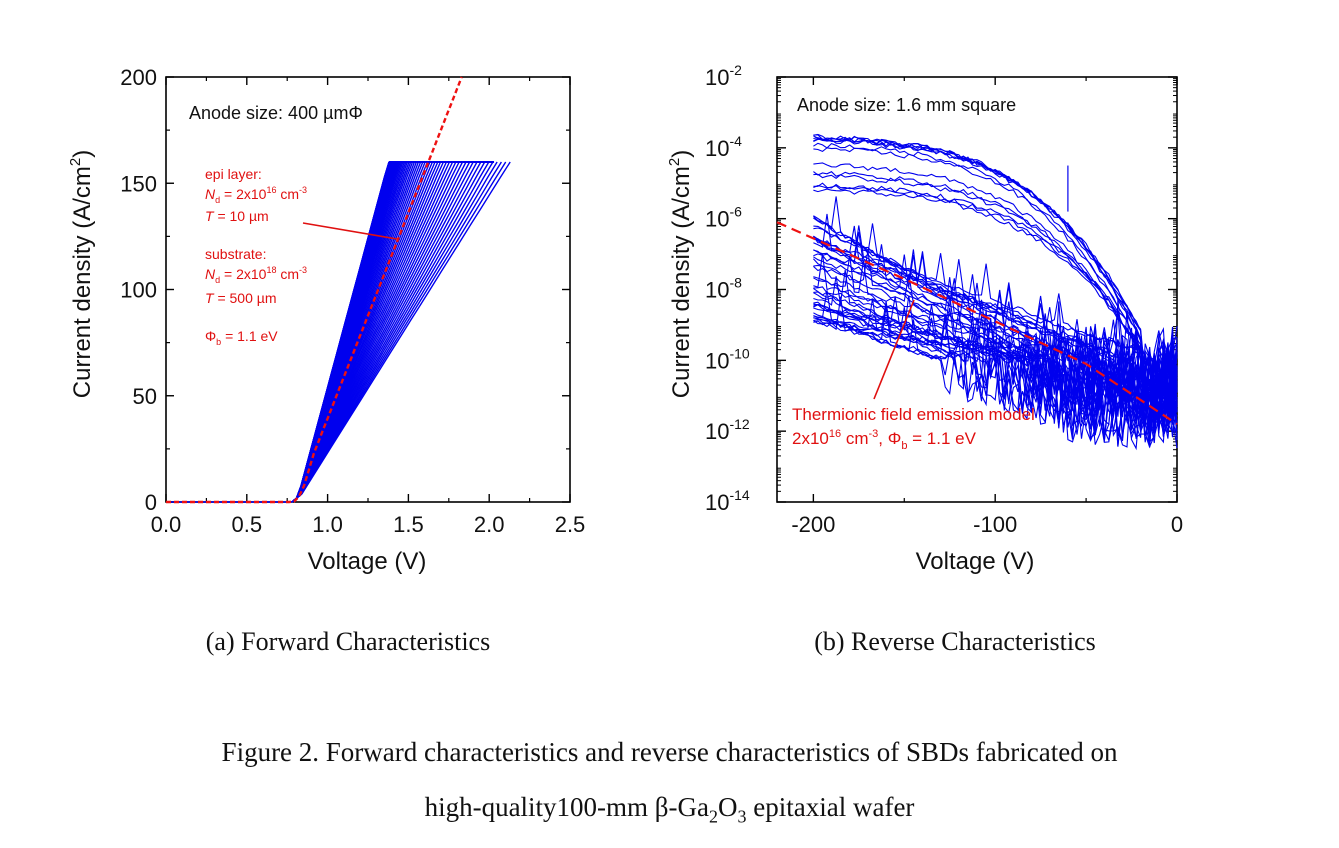 This screenshot has height=848, width=1339. I want to click on barrier-height: Φb = 1.1 eV, so click(241, 337).